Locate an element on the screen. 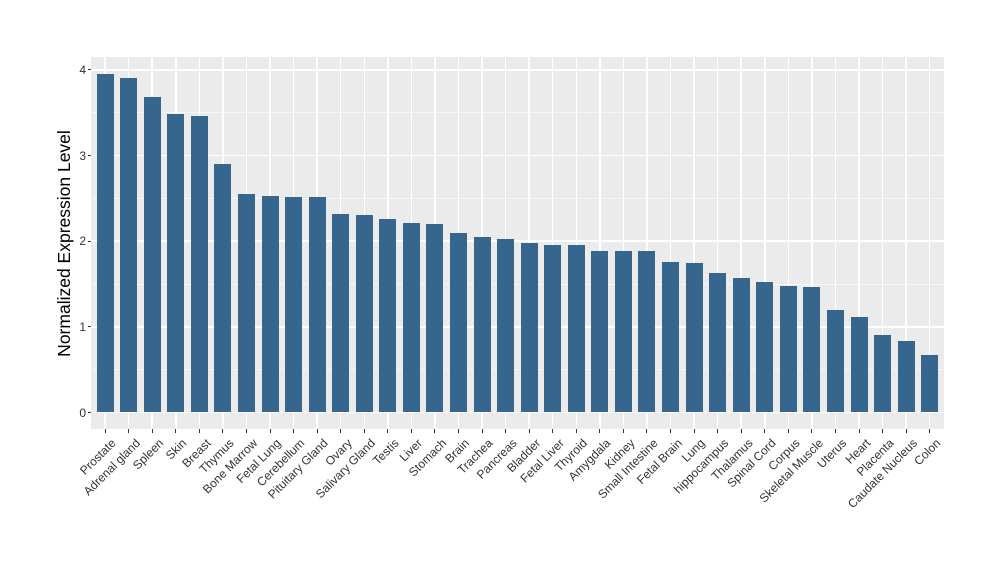  x-tick-label-text: Colon is located at coordinates (927, 452).